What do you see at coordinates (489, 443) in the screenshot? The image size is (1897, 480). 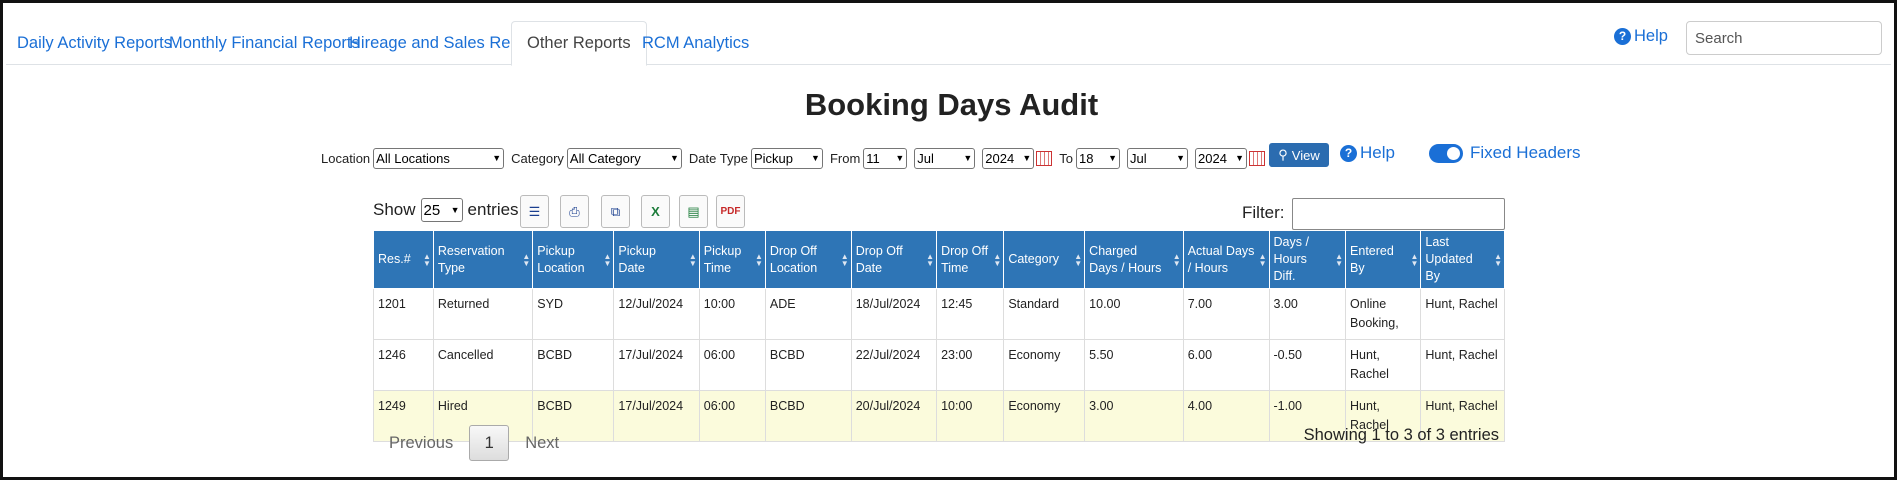 I see `page-1-button: 1` at bounding box center [489, 443].